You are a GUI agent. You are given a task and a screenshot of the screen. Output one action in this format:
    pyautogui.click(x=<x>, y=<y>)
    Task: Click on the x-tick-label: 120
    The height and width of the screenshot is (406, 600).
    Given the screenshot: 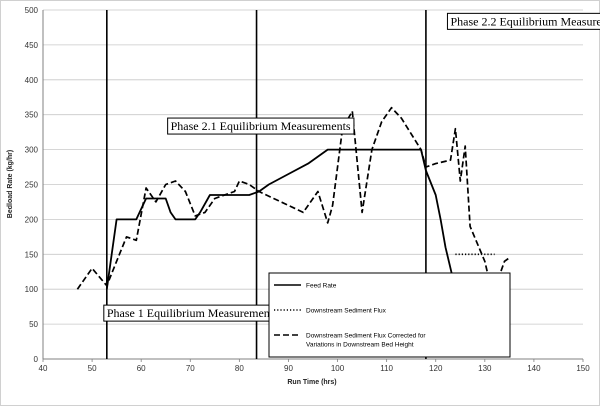 What is the action you would take?
    pyautogui.click(x=436, y=368)
    